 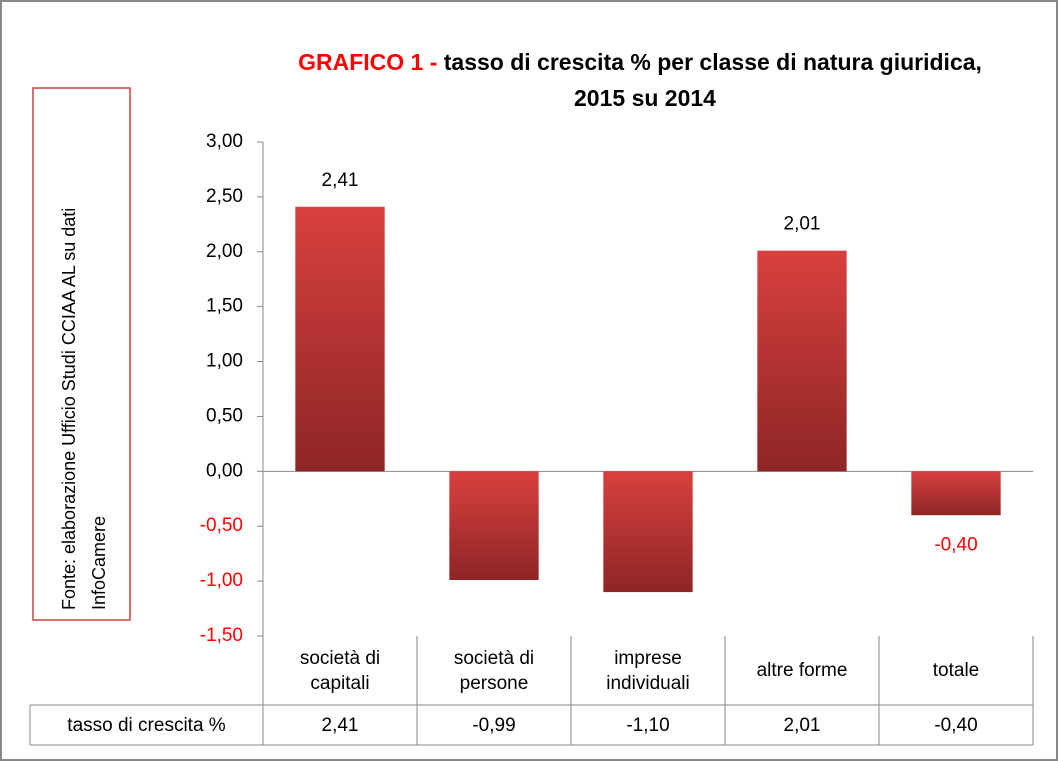 What do you see at coordinates (224, 196) in the screenshot?
I see `y-tick-label: 2,50` at bounding box center [224, 196].